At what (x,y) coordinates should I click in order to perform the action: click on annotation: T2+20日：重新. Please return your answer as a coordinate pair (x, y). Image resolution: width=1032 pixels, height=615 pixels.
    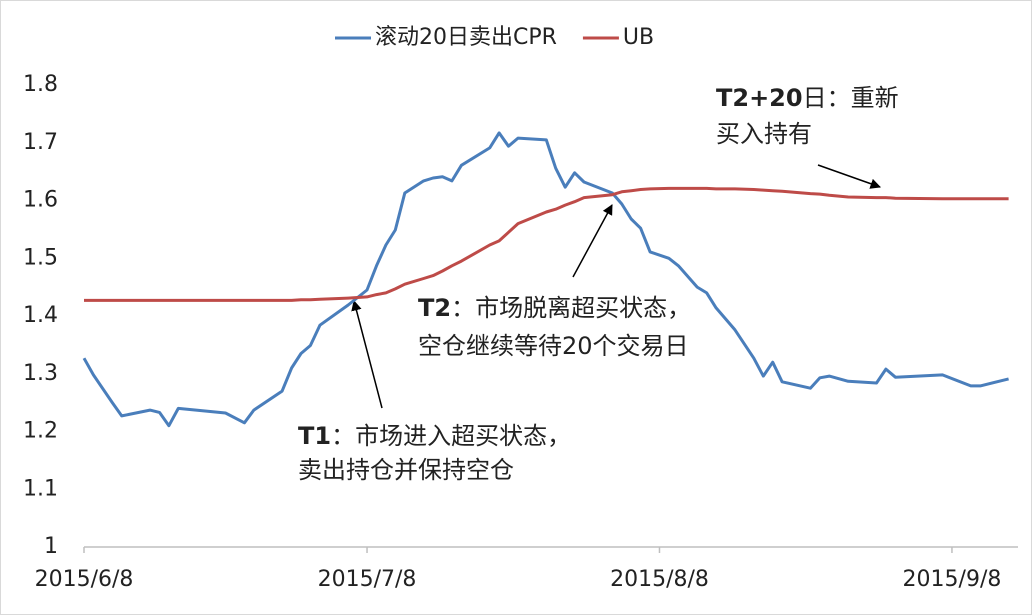
    Looking at the image, I should click on (807, 98).